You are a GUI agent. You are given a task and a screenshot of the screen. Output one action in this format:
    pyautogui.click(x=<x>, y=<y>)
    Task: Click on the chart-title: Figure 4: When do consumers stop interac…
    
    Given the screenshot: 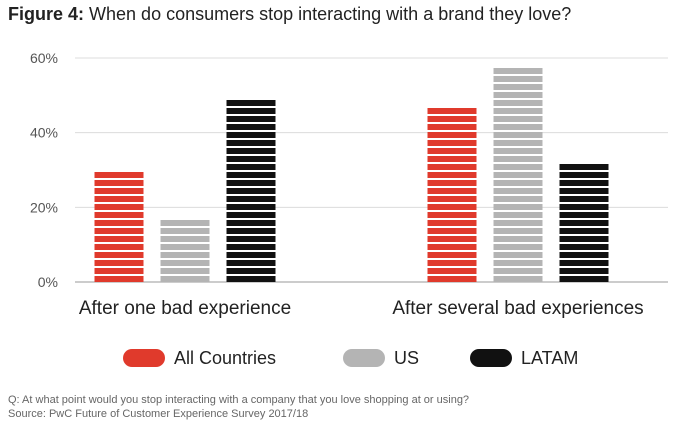 What is the action you would take?
    pyautogui.click(x=289, y=14)
    